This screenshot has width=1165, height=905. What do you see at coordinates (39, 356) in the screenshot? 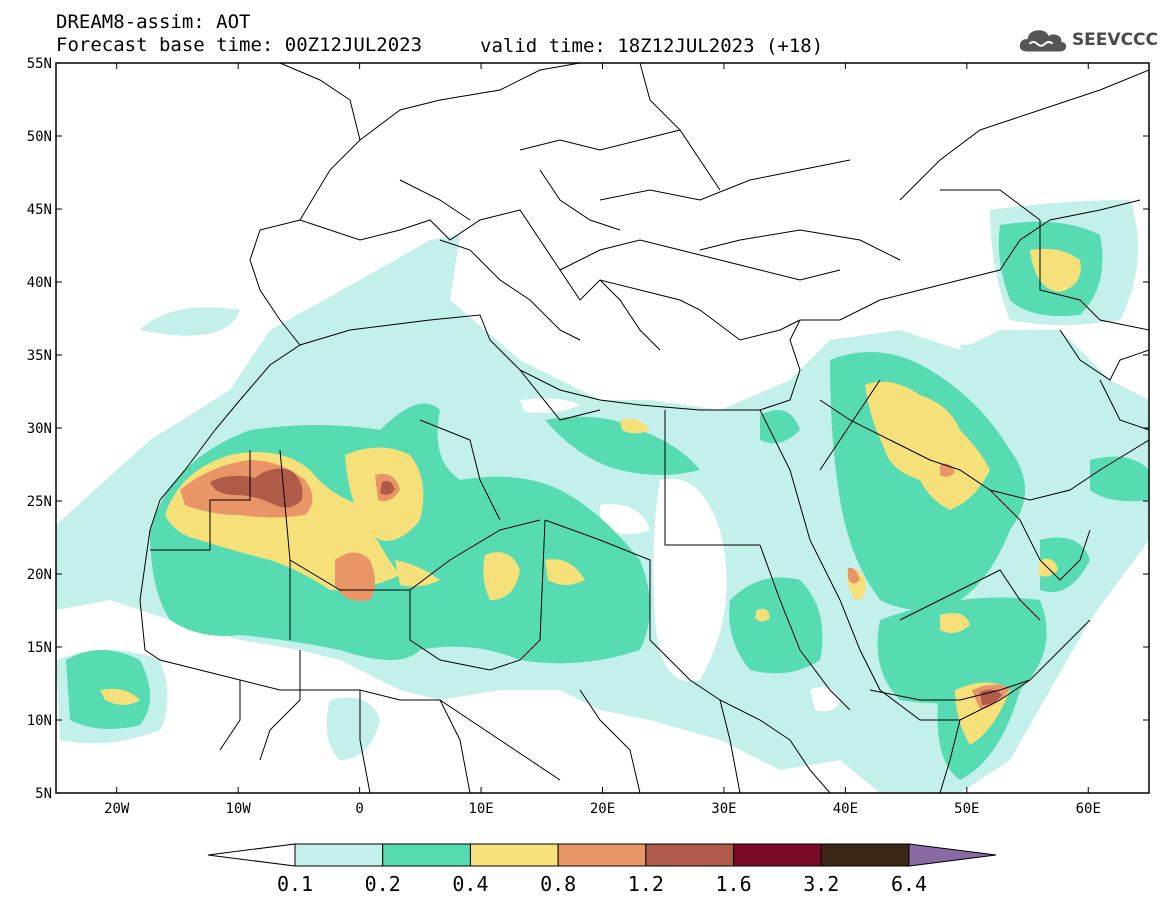
I see `lat-tick-label: 35N` at bounding box center [39, 356].